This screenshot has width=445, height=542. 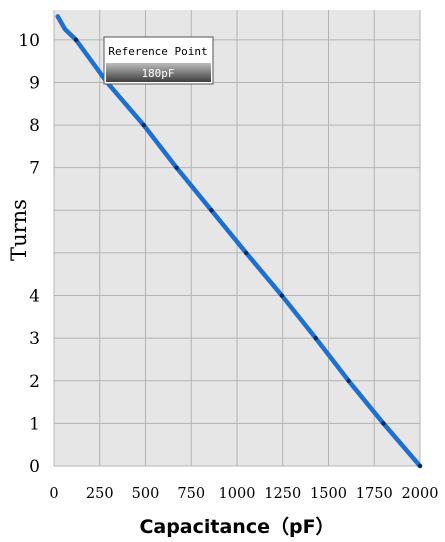 I want to click on annotation-value: 180pF, so click(x=157, y=73).